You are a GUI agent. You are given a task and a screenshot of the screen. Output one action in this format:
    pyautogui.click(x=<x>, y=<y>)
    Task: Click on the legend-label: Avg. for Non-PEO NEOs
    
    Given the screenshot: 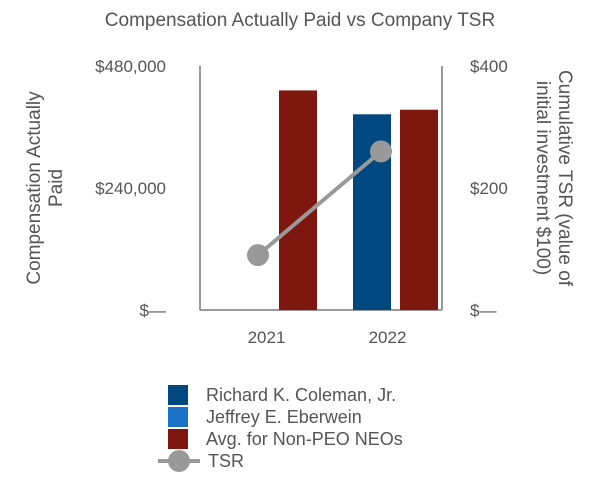 What is the action you would take?
    pyautogui.click(x=304, y=438)
    